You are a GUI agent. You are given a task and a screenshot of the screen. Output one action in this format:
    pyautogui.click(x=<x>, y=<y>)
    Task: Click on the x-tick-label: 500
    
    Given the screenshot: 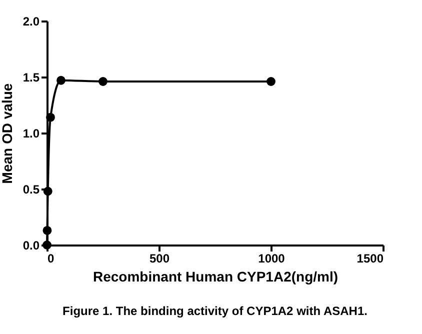 What is the action you would take?
    pyautogui.click(x=159, y=259)
    